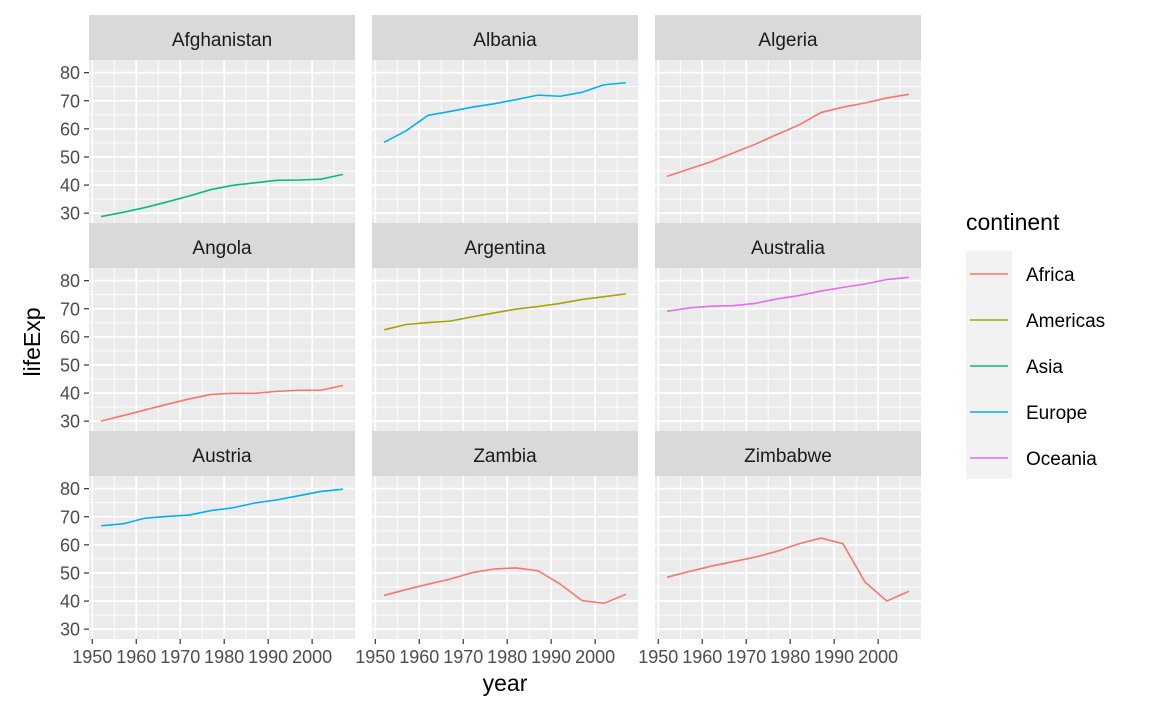  I want to click on legend-title: continent, so click(1013, 222).